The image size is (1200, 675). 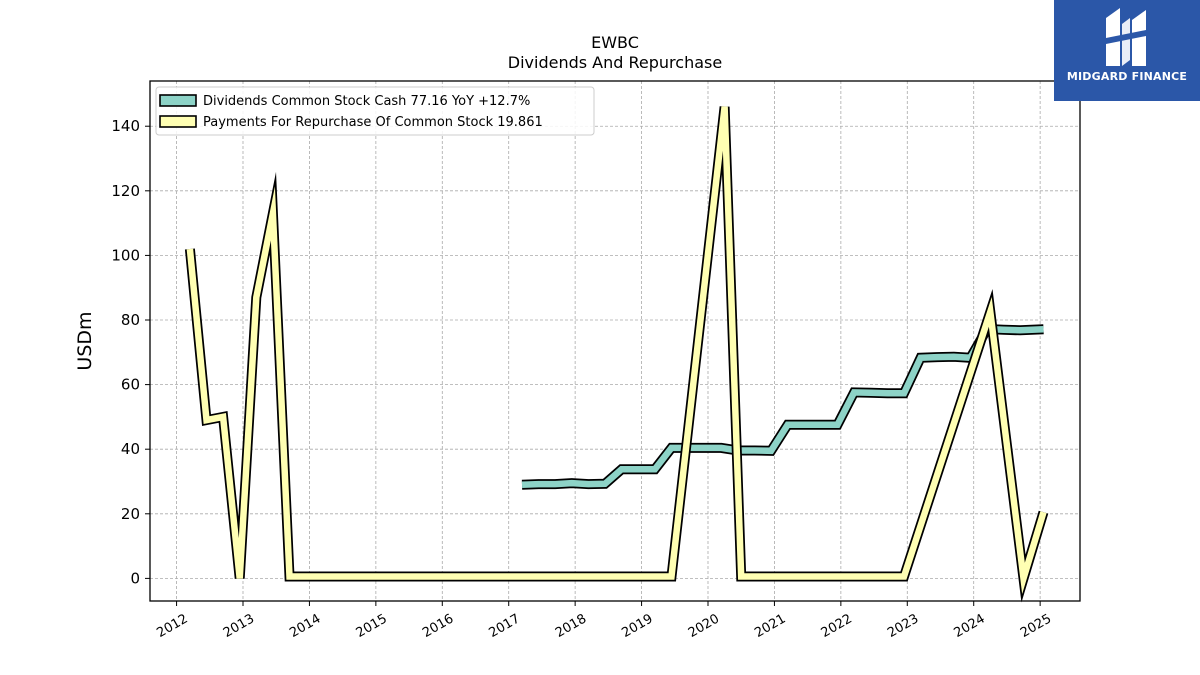 I want to click on x-tick-label: 2025, so click(x=1036, y=626).